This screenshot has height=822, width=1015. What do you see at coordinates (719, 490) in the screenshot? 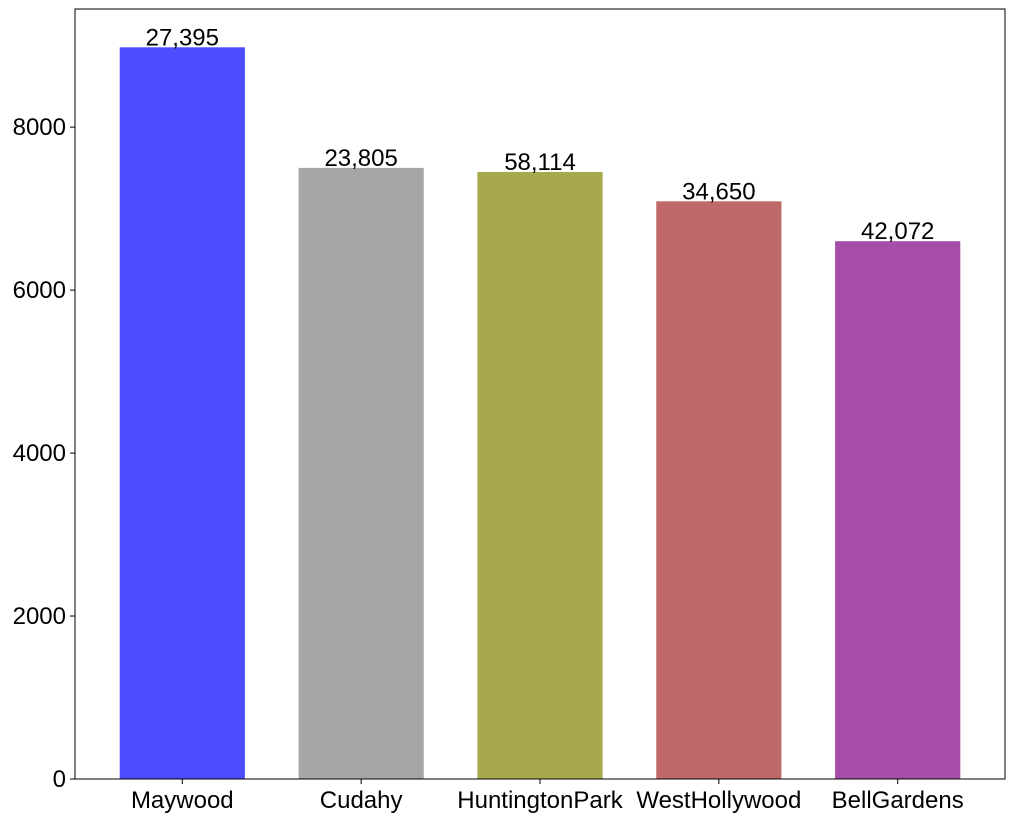
I see `bar-westhollywood` at bounding box center [719, 490].